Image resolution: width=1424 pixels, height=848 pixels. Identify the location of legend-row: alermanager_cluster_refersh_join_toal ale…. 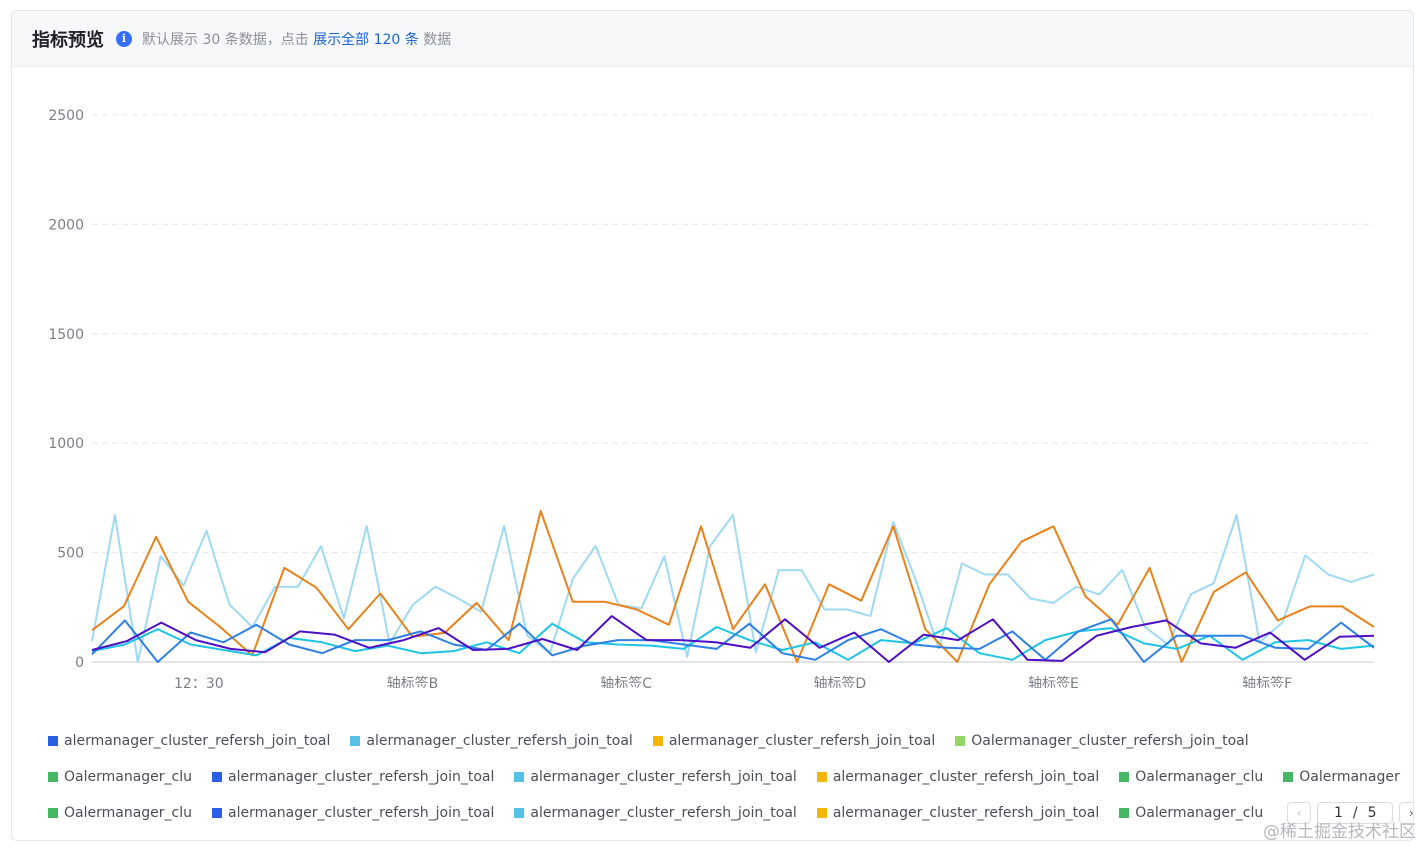
(718, 741).